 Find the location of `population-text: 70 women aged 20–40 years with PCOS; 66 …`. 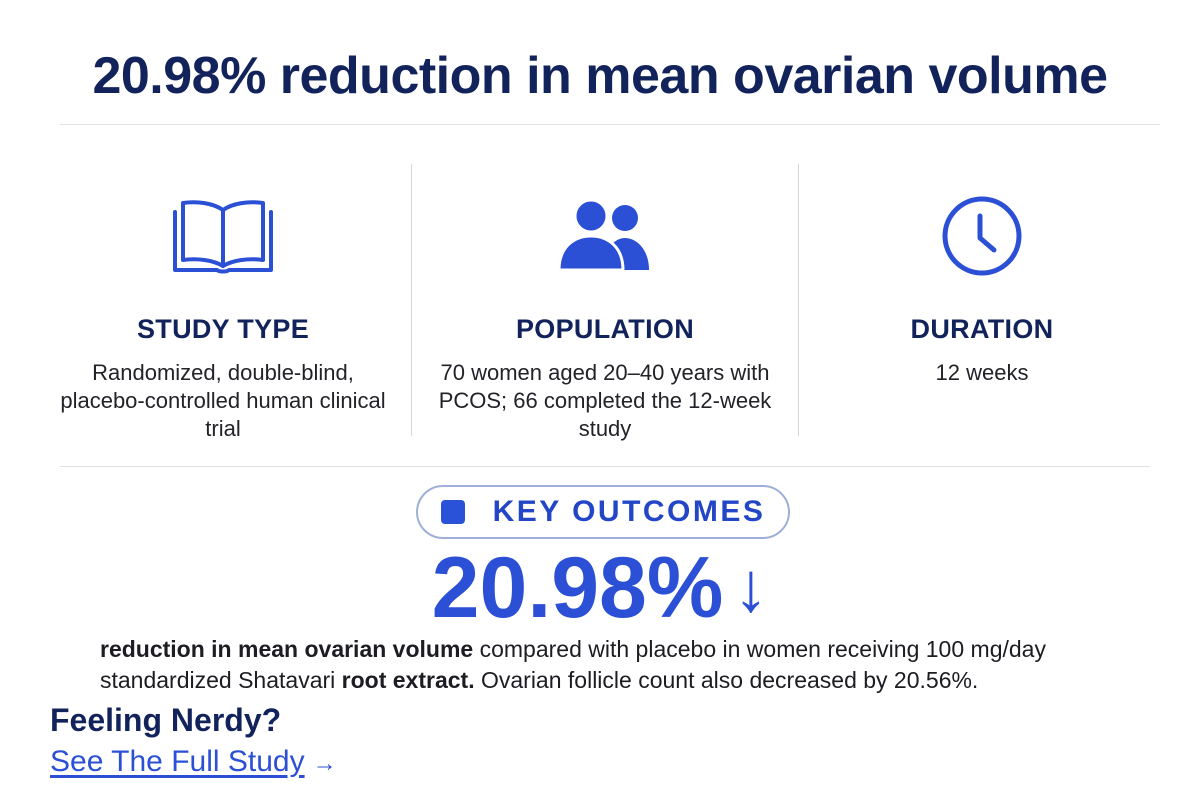

population-text: 70 women aged 20–40 years with PCOS; 66 … is located at coordinates (605, 400).